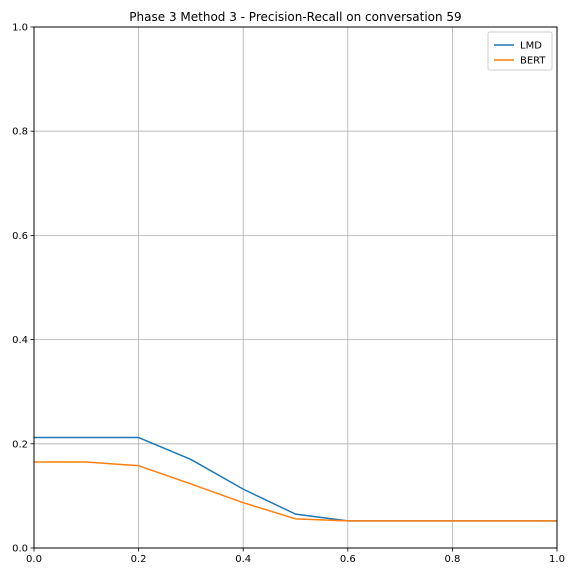 This screenshot has width=576, height=581. Describe the element at coordinates (34, 559) in the screenshot. I see `x-tick-label: 0.0` at that location.